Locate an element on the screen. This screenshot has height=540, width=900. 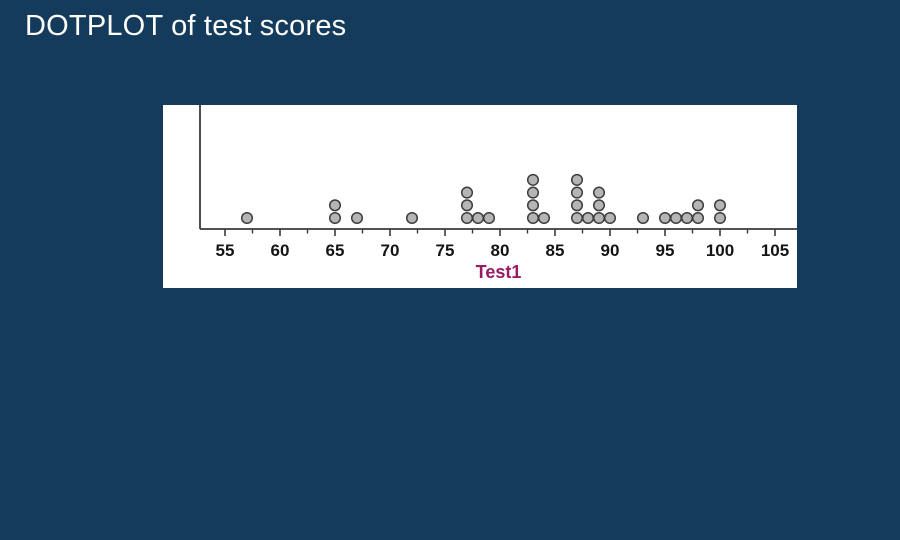
tick-label: 85 is located at coordinates (555, 250).